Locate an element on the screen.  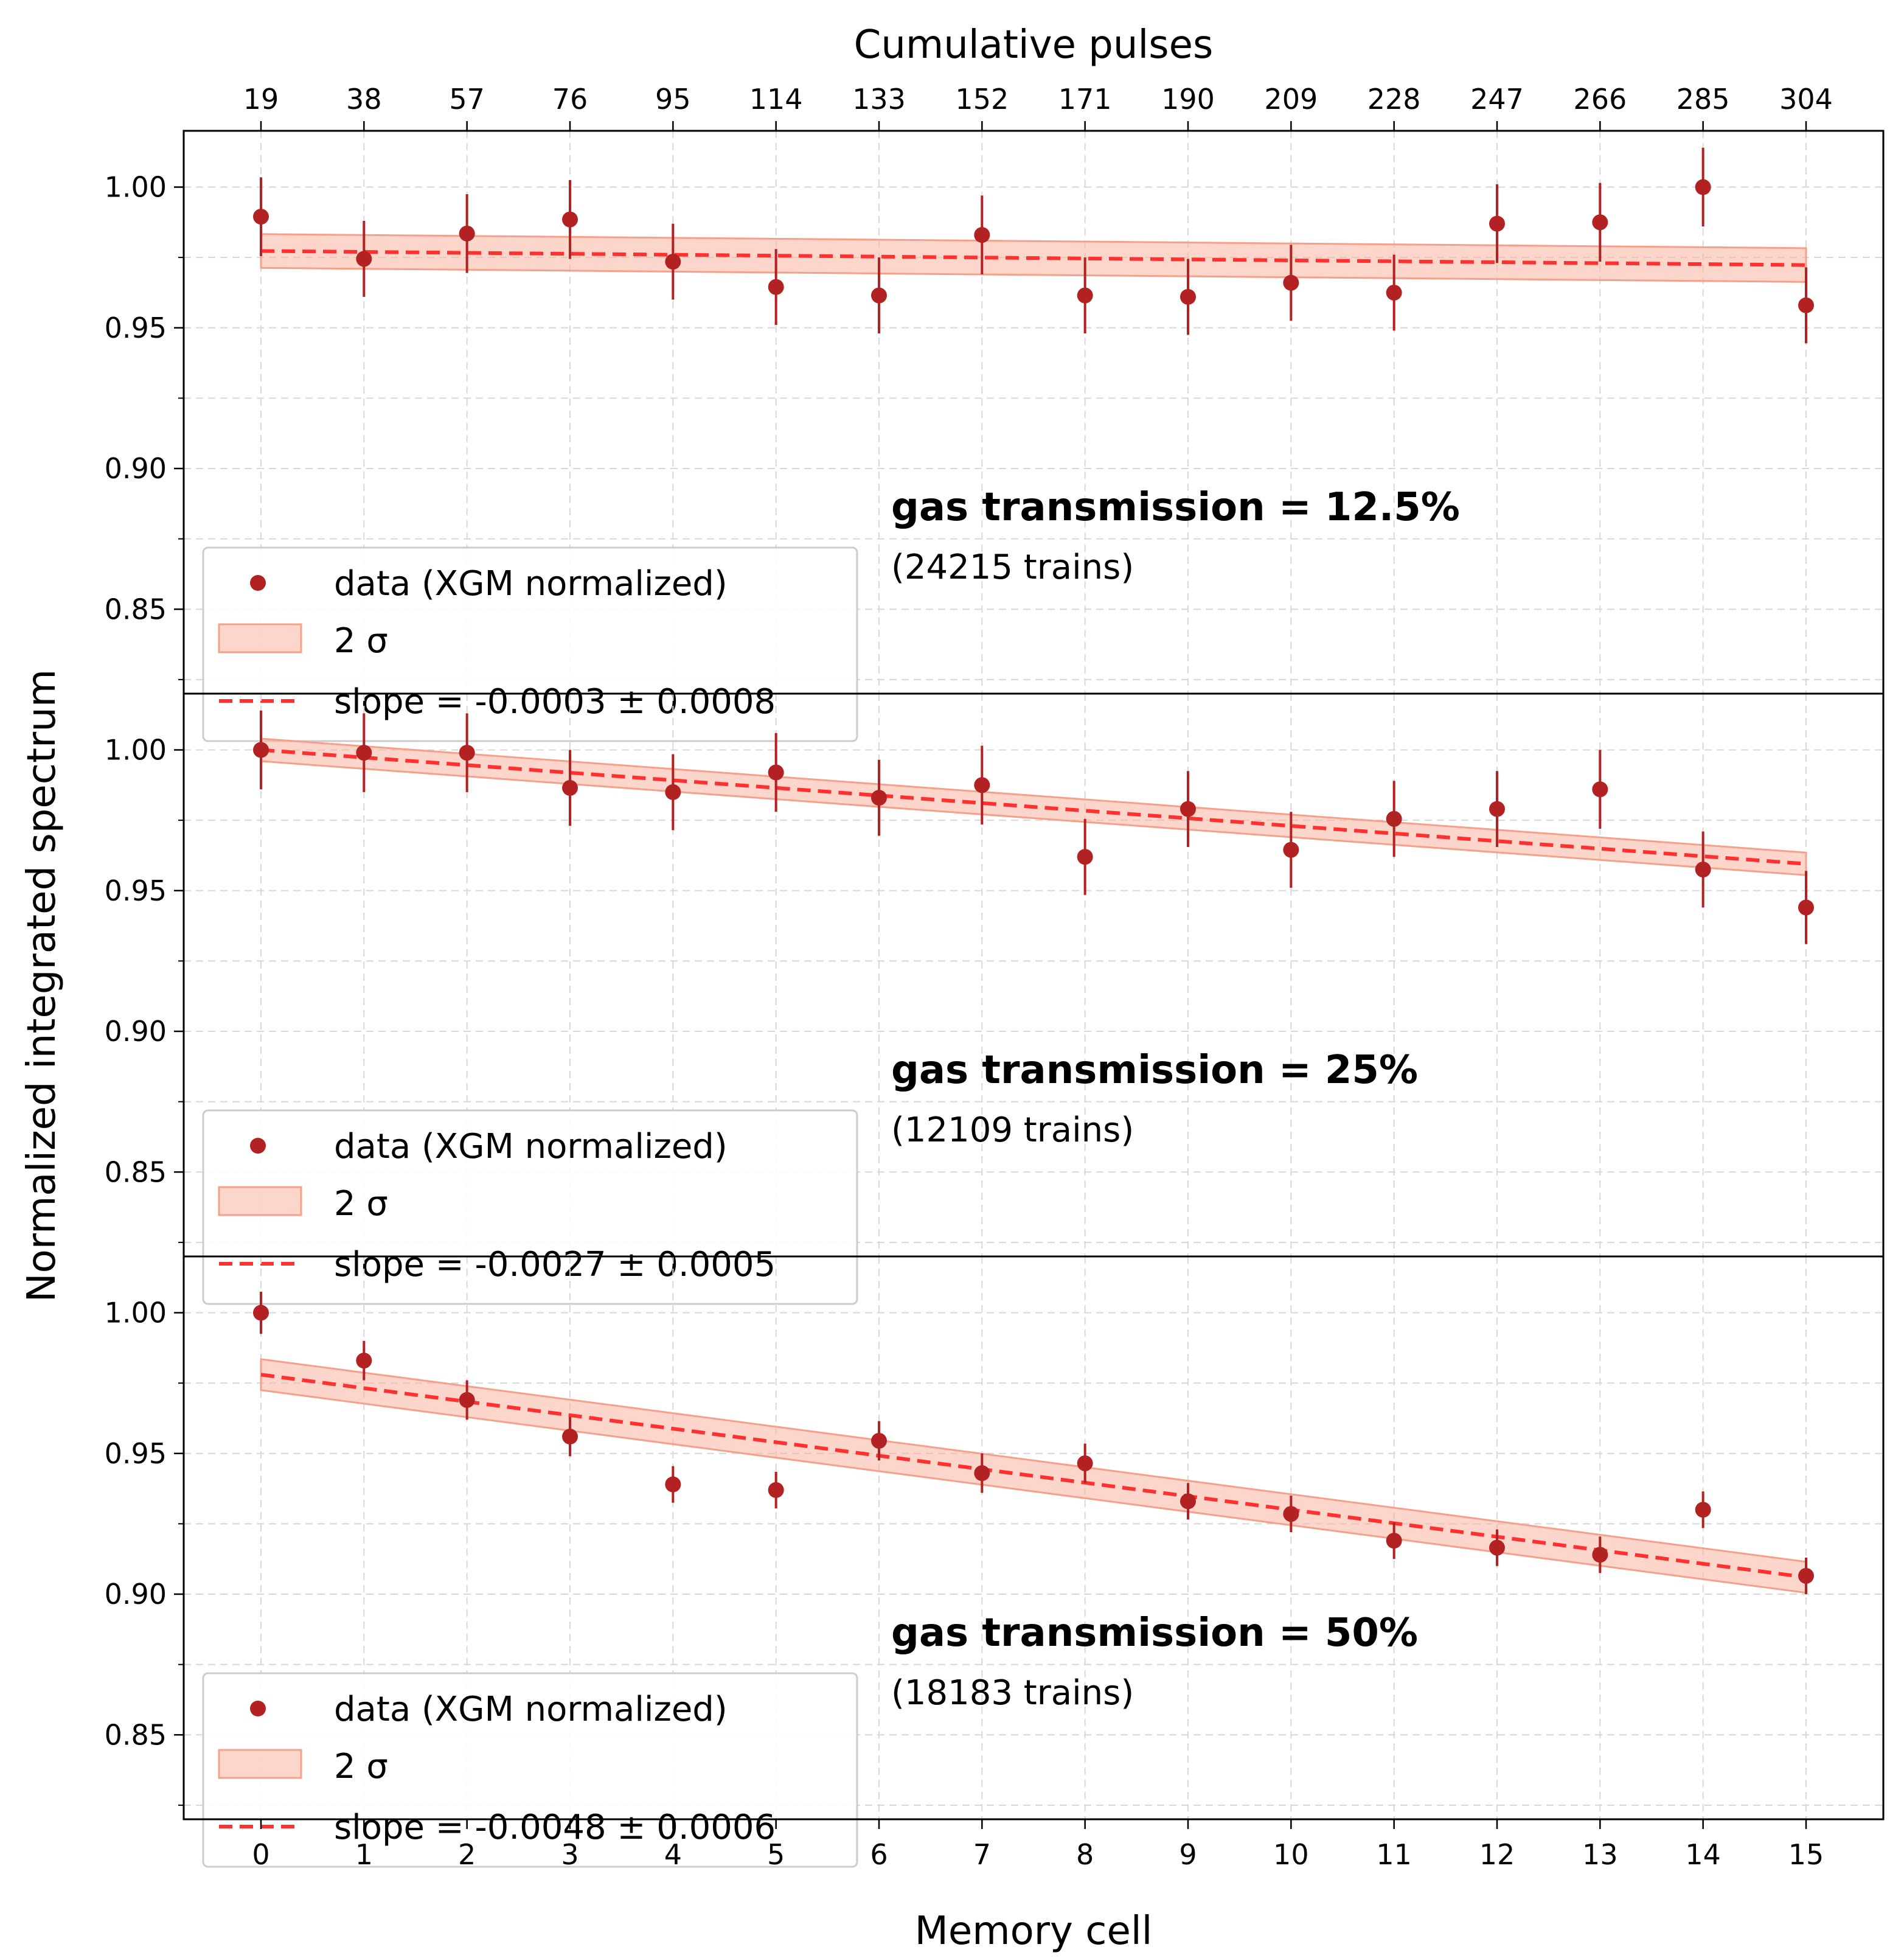
top-tick-label: 95 is located at coordinates (673, 99).